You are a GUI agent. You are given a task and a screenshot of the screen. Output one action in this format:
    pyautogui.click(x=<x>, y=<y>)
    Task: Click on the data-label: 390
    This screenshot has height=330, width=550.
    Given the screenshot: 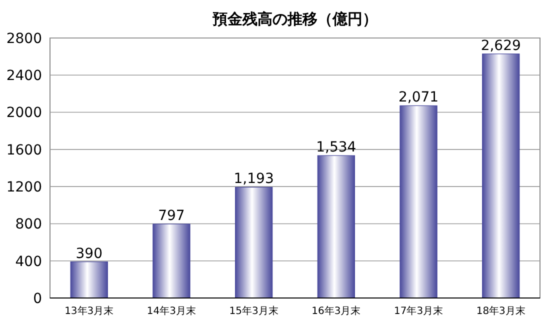 What is the action you would take?
    pyautogui.click(x=89, y=254)
    